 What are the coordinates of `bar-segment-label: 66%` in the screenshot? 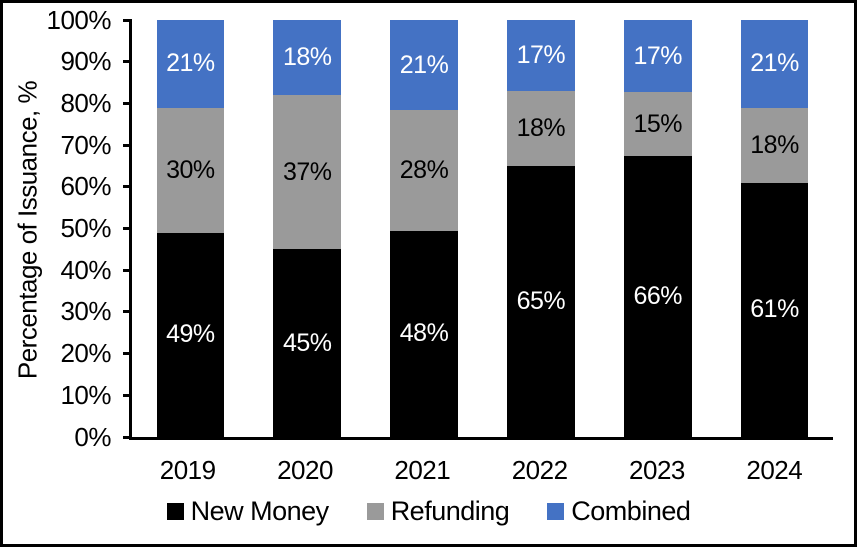 It's located at (657, 296).